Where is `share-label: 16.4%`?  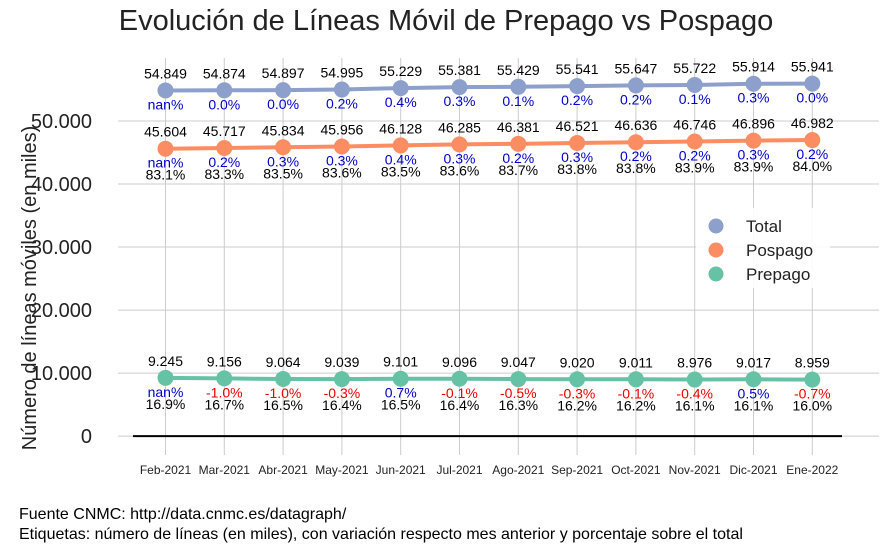
share-label: 16.4% is located at coordinates (460, 405).